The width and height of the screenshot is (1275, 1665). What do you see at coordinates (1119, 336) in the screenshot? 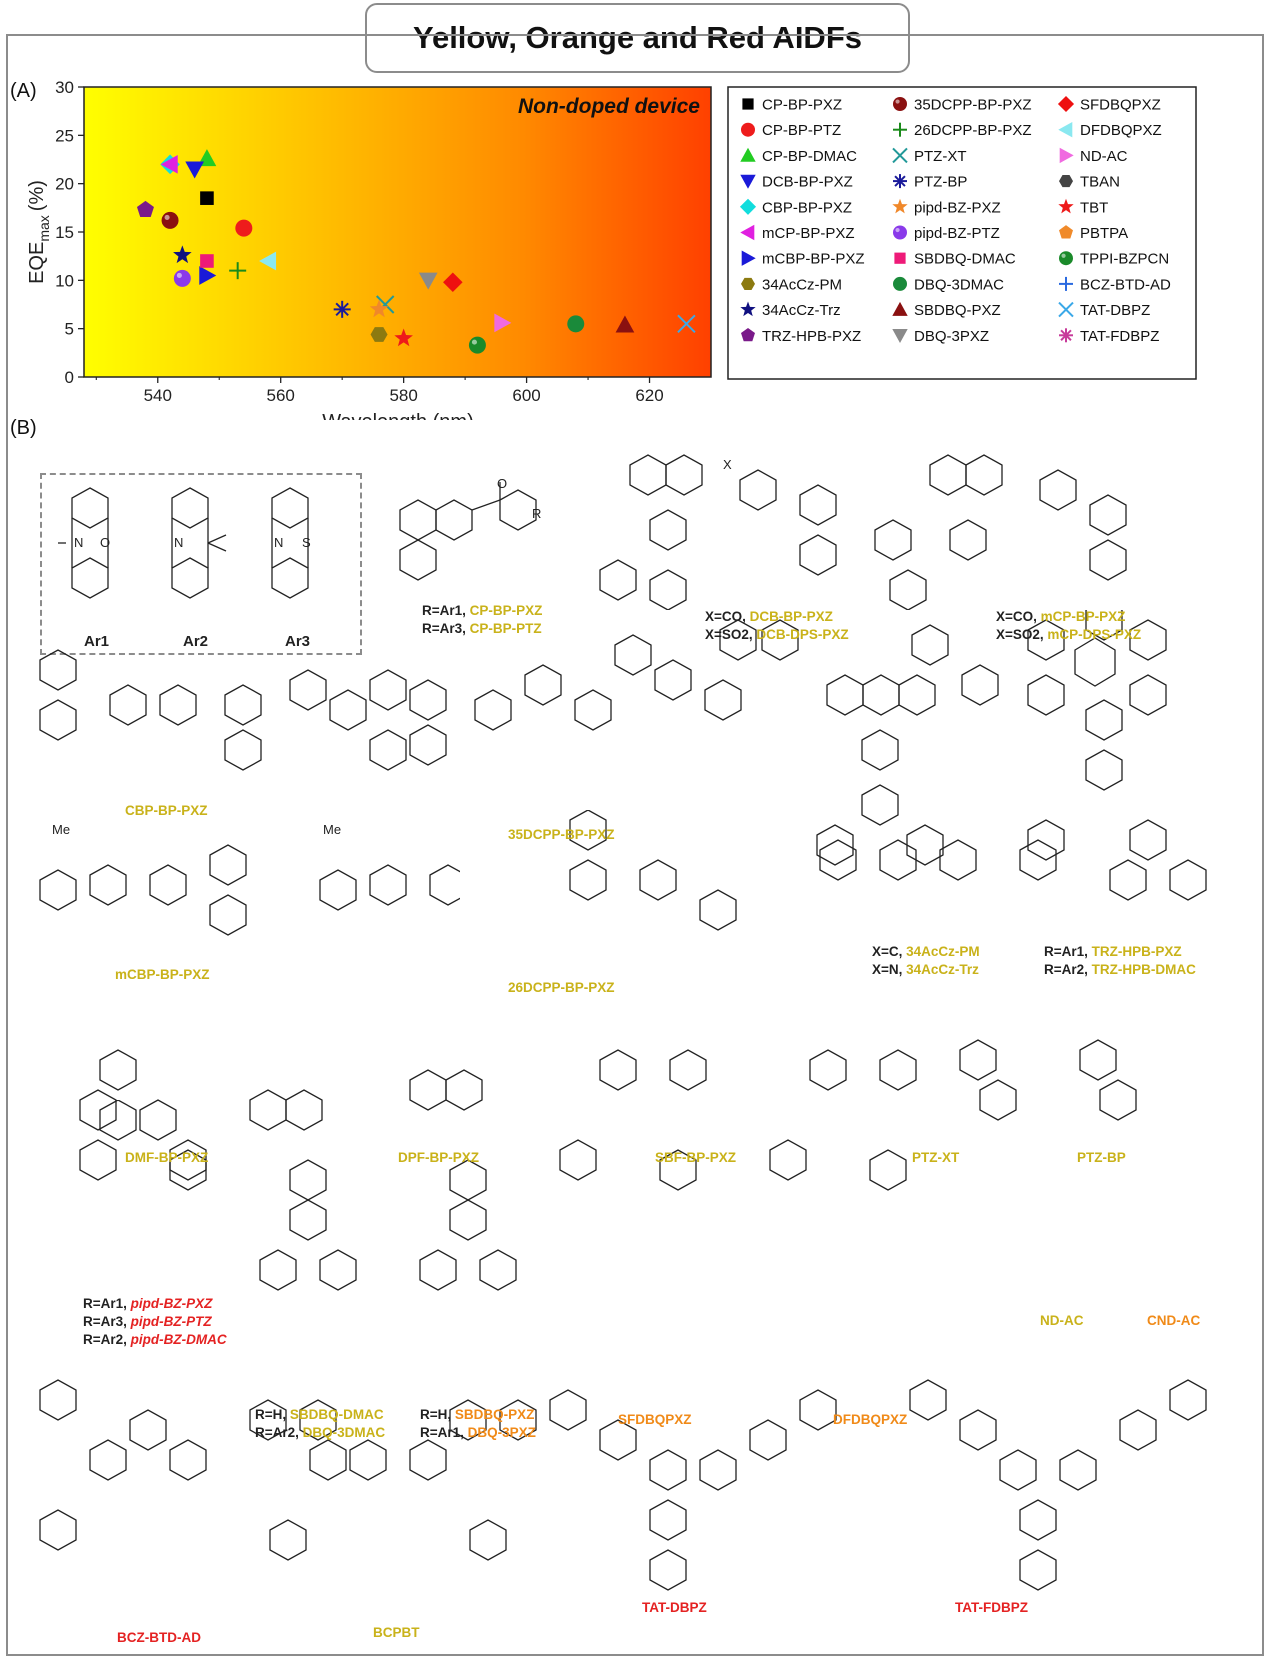
I see `legend-label: TAT-FDBPZ` at bounding box center [1119, 336].